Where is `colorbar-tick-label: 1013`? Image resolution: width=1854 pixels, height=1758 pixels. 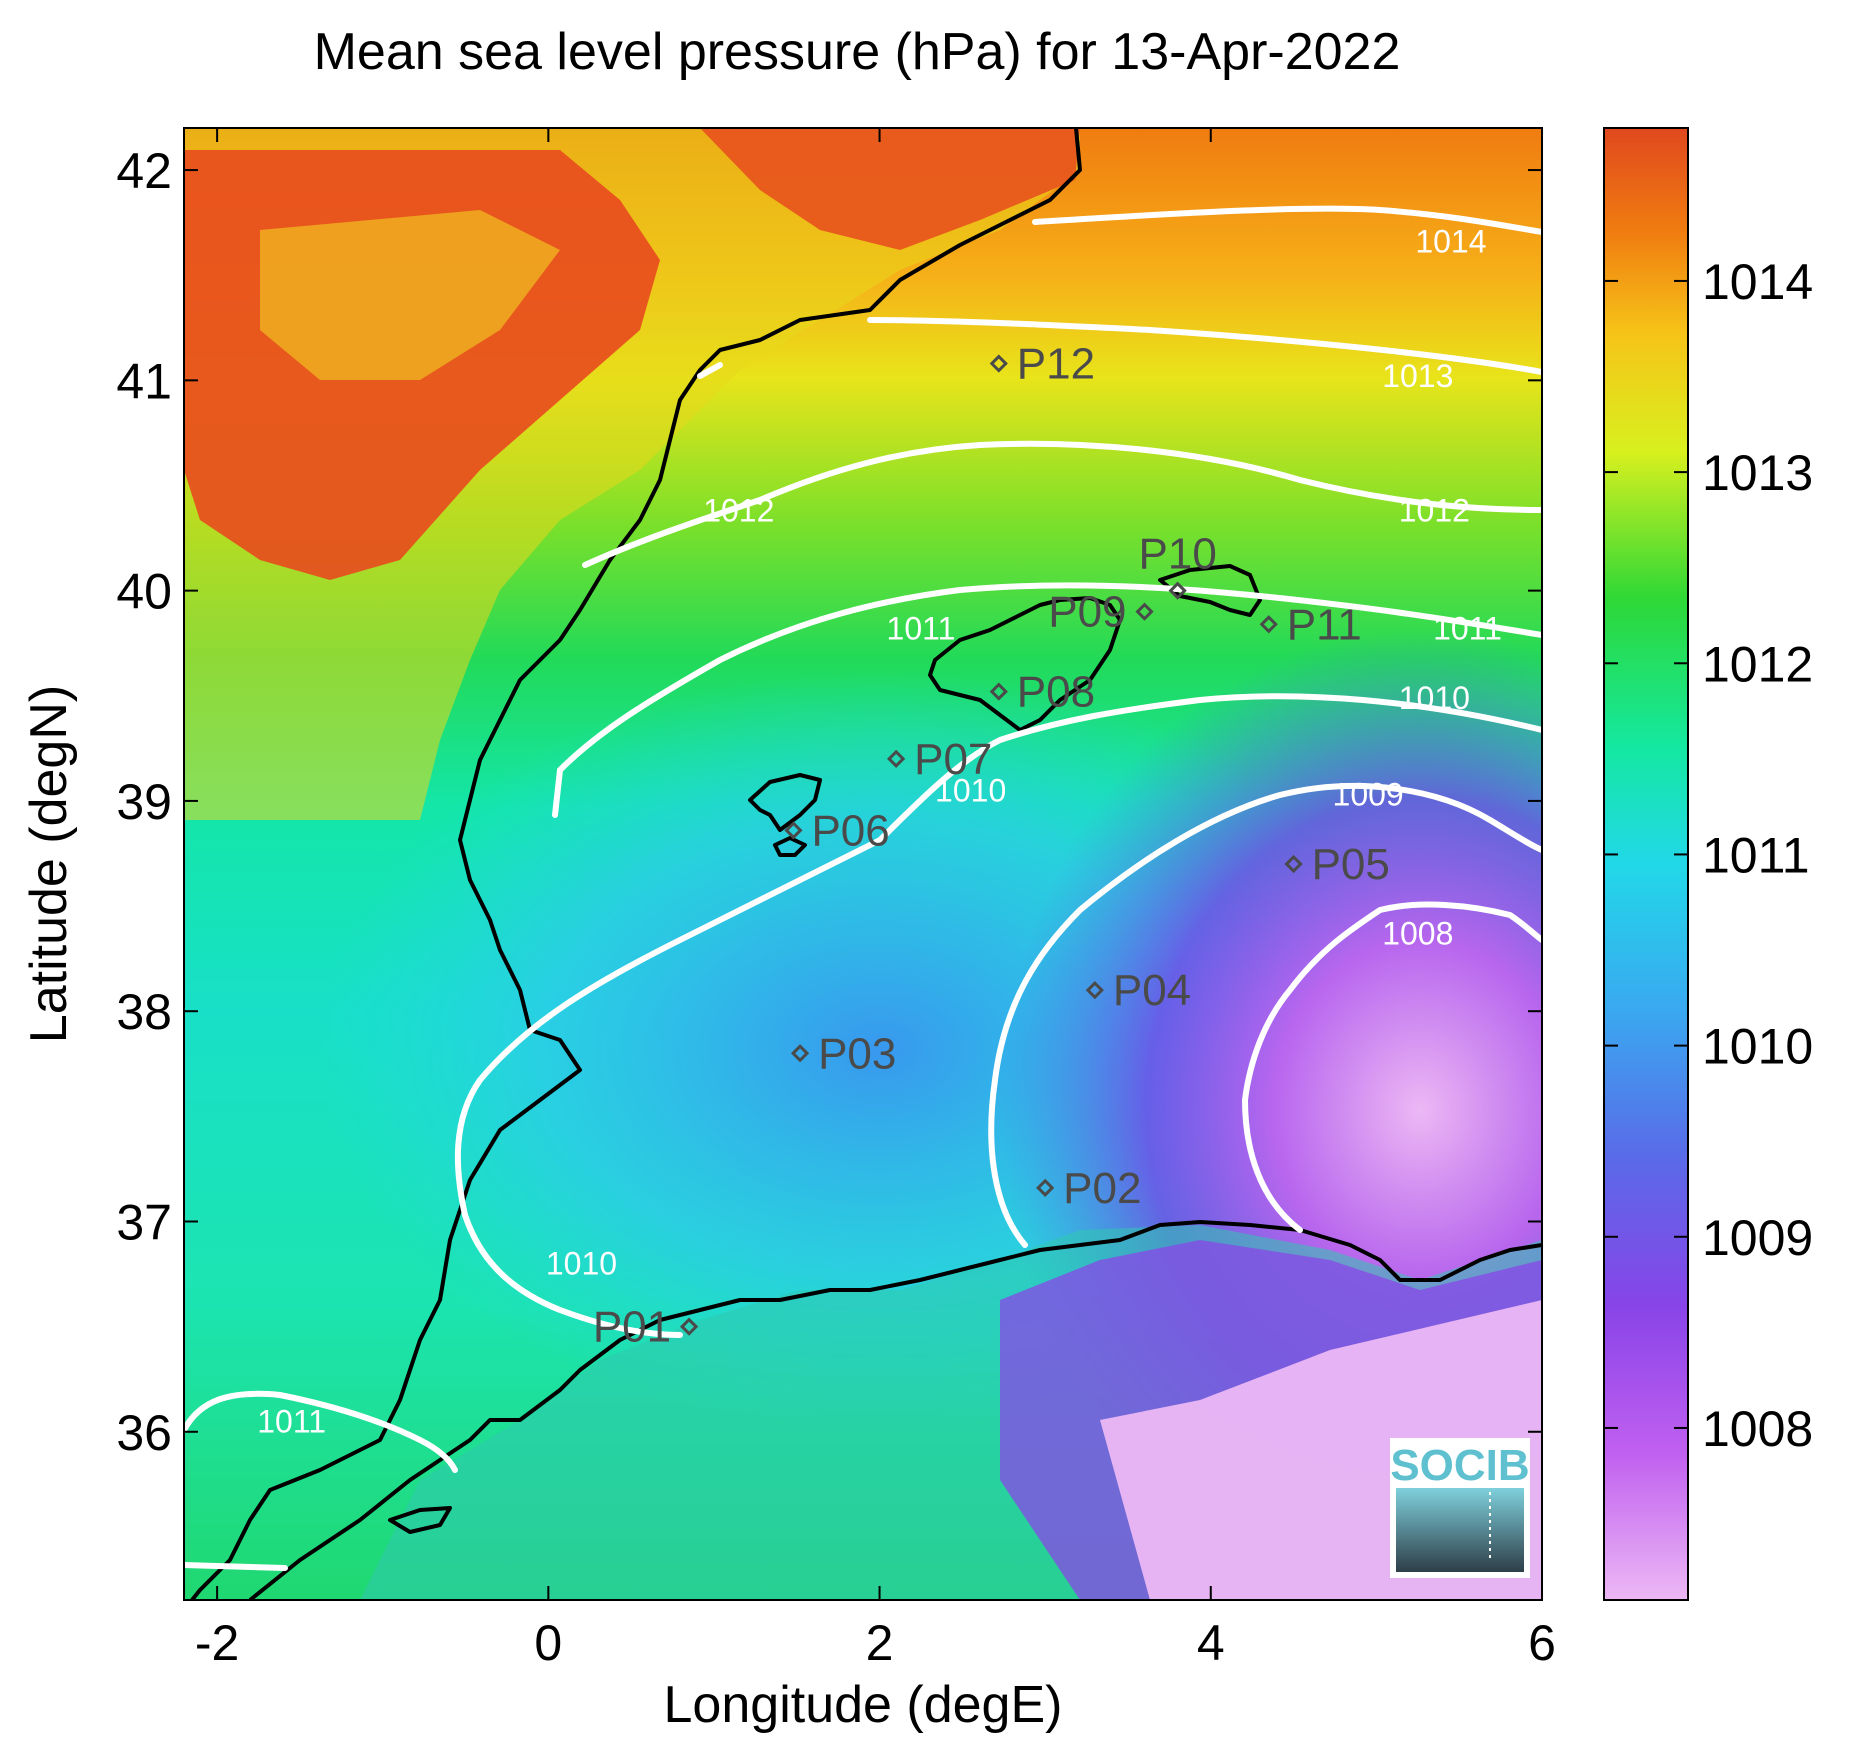 colorbar-tick-label: 1013 is located at coordinates (1757, 473).